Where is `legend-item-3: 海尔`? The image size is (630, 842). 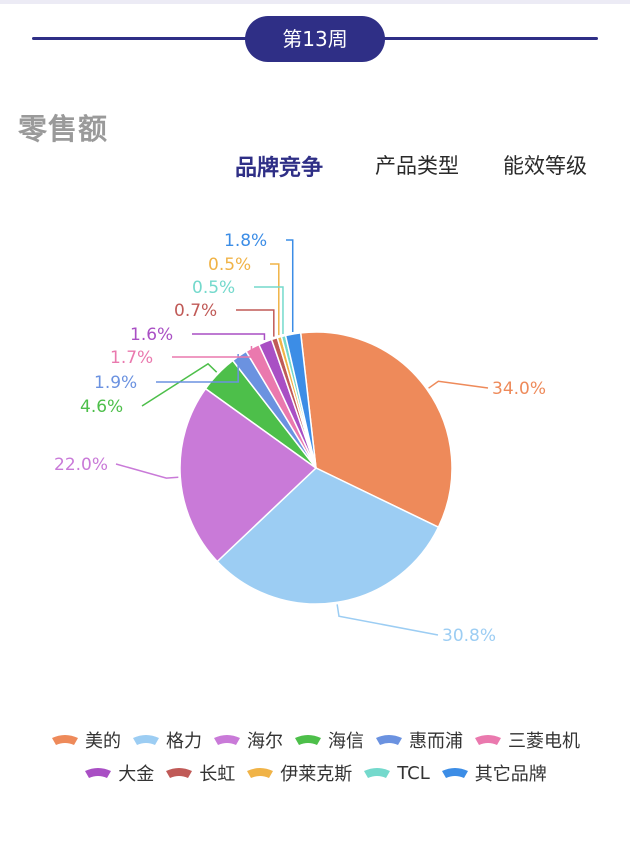
legend-item-3: 海尔 is located at coordinates (247, 740).